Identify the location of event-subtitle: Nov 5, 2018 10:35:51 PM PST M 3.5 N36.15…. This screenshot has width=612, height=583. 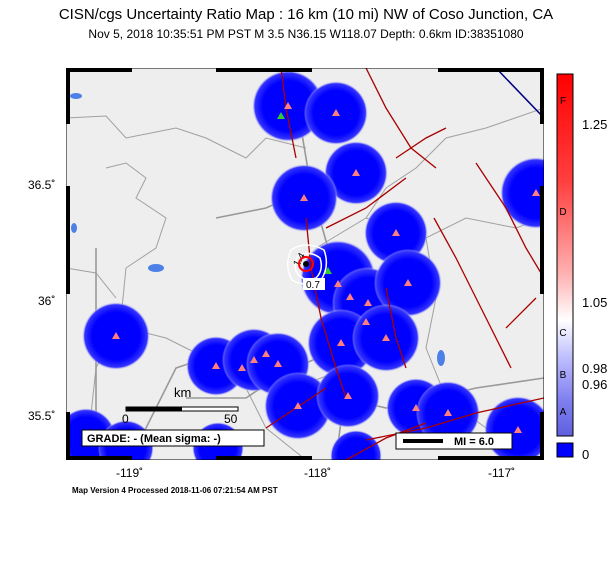
(306, 34).